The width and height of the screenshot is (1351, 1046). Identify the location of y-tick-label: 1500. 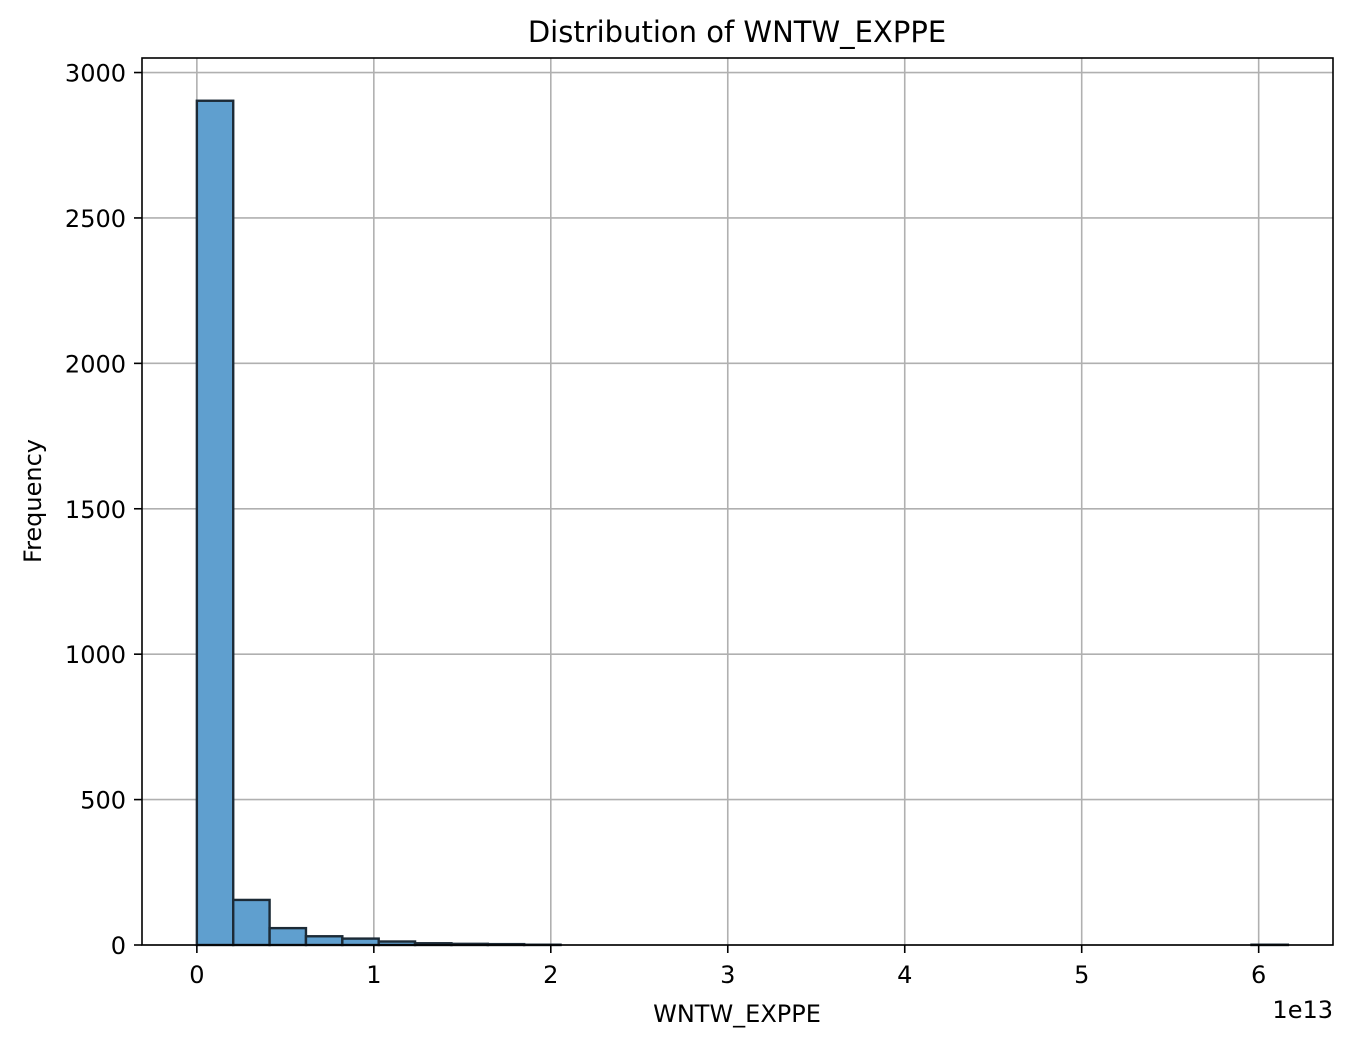
(95, 510).